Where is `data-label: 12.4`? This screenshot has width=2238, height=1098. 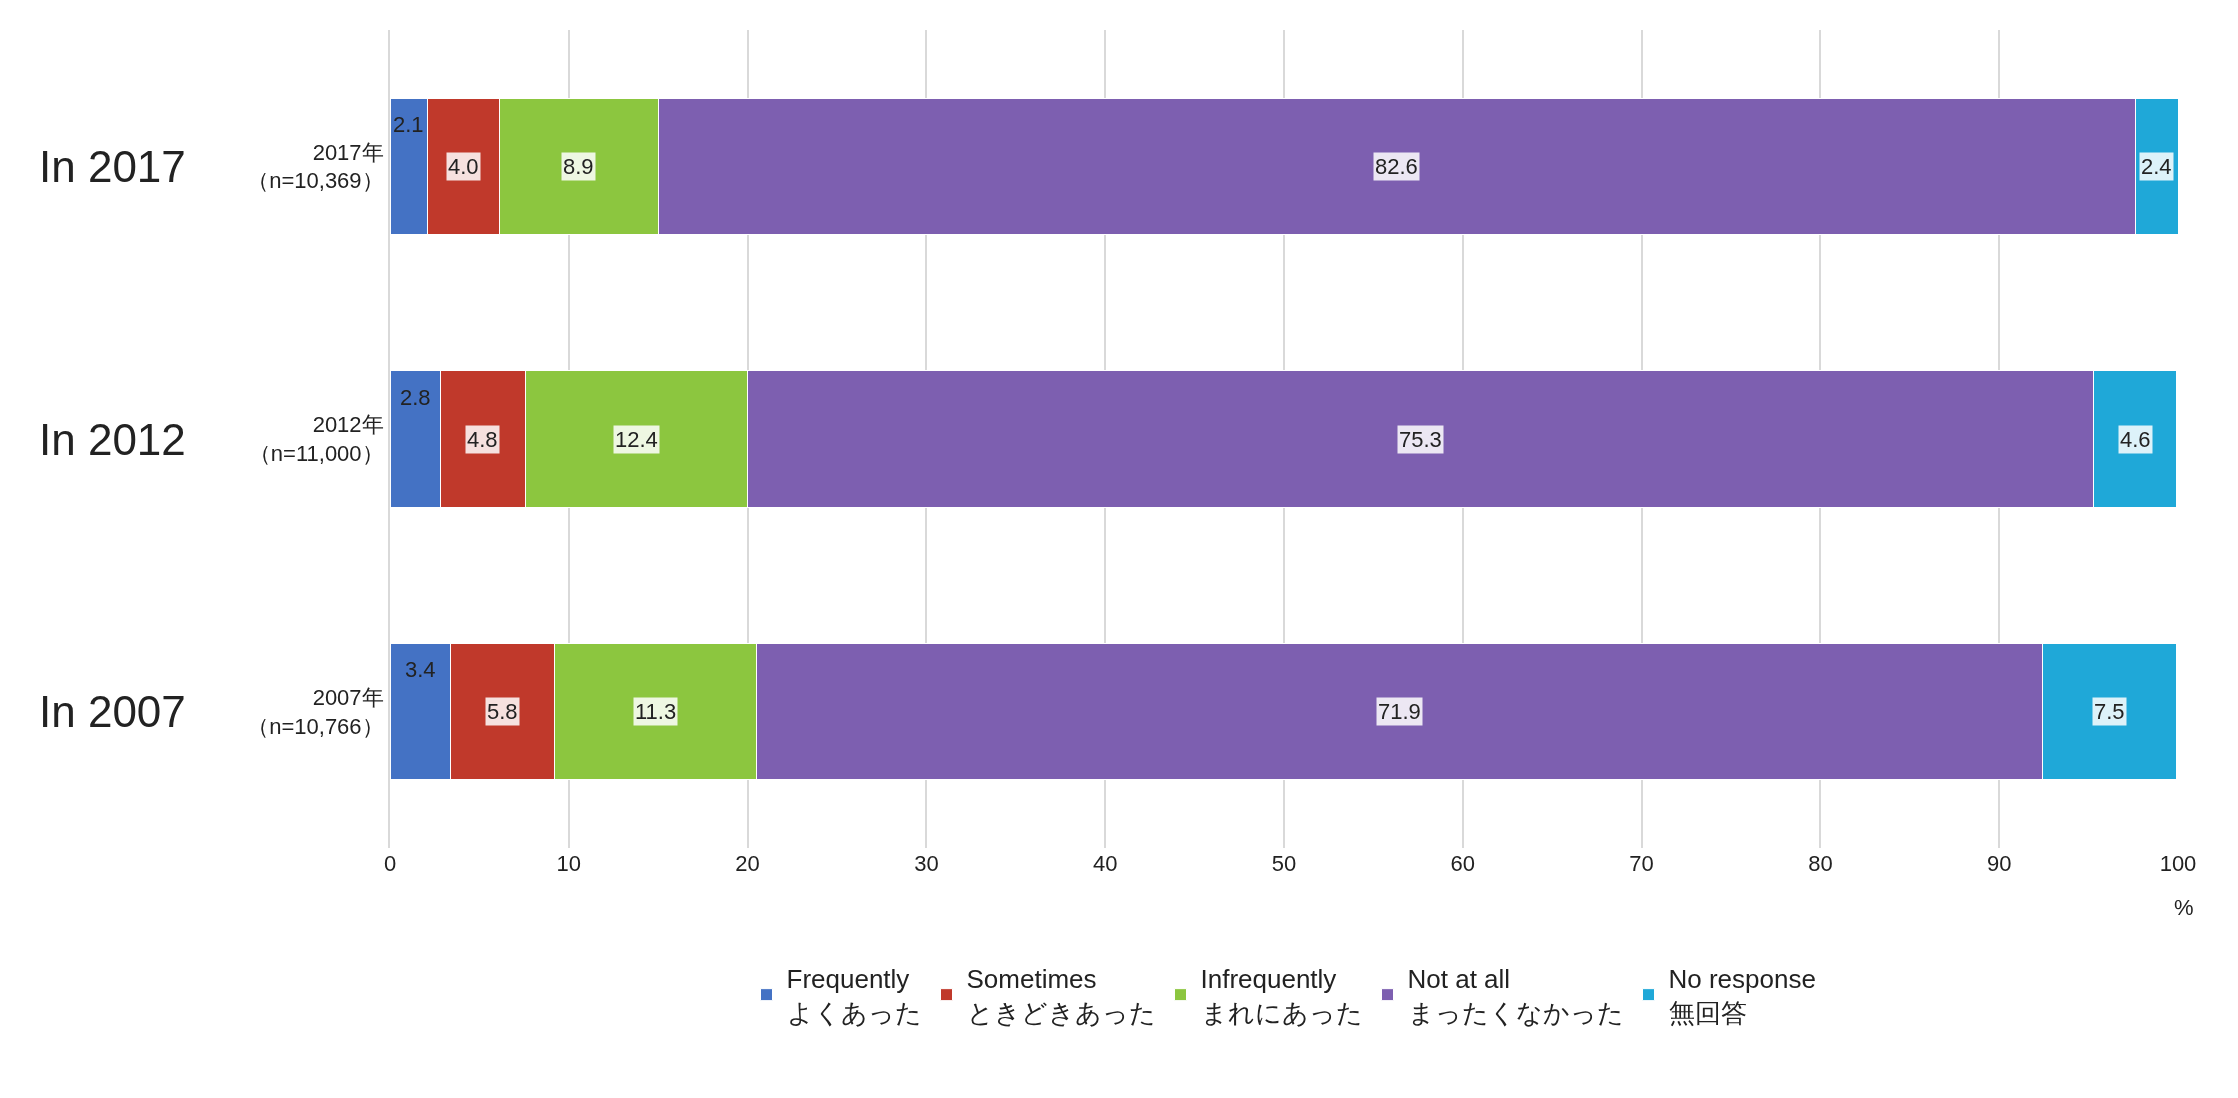
data-label: 12.4 is located at coordinates (636, 439).